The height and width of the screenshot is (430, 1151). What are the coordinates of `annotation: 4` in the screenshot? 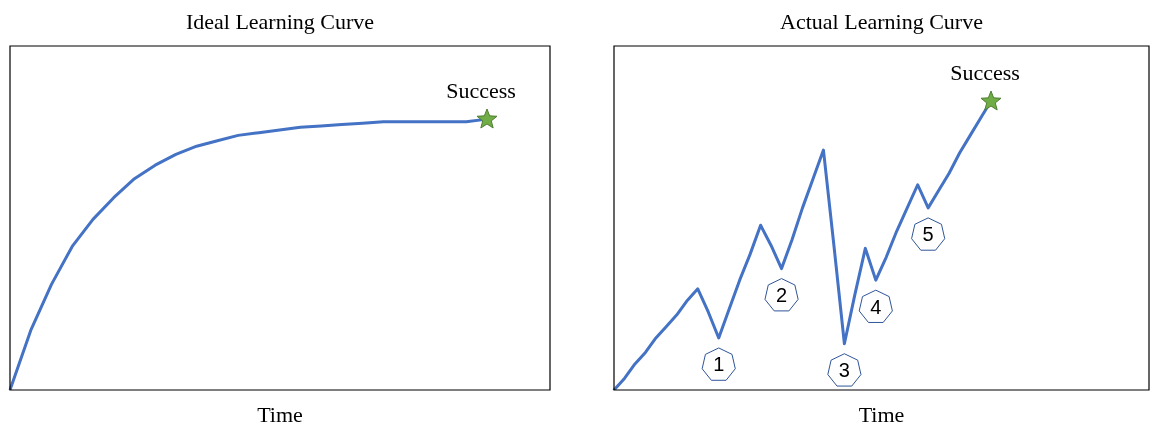 It's located at (876, 306).